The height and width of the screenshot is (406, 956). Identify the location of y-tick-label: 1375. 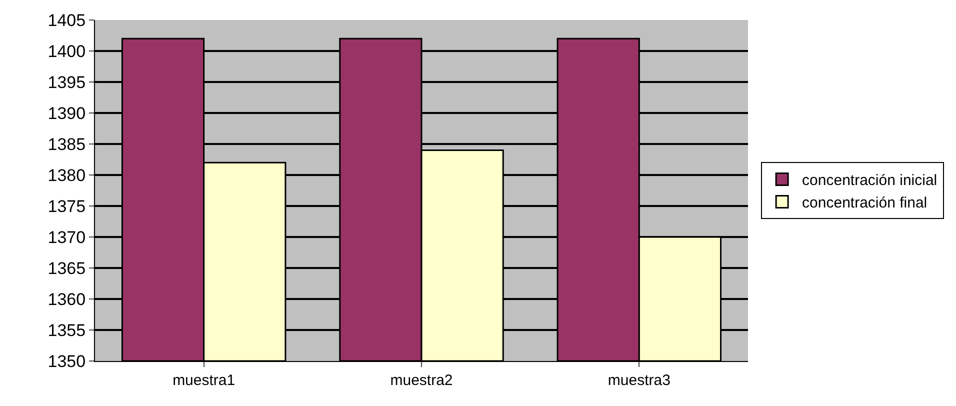
(67, 206).